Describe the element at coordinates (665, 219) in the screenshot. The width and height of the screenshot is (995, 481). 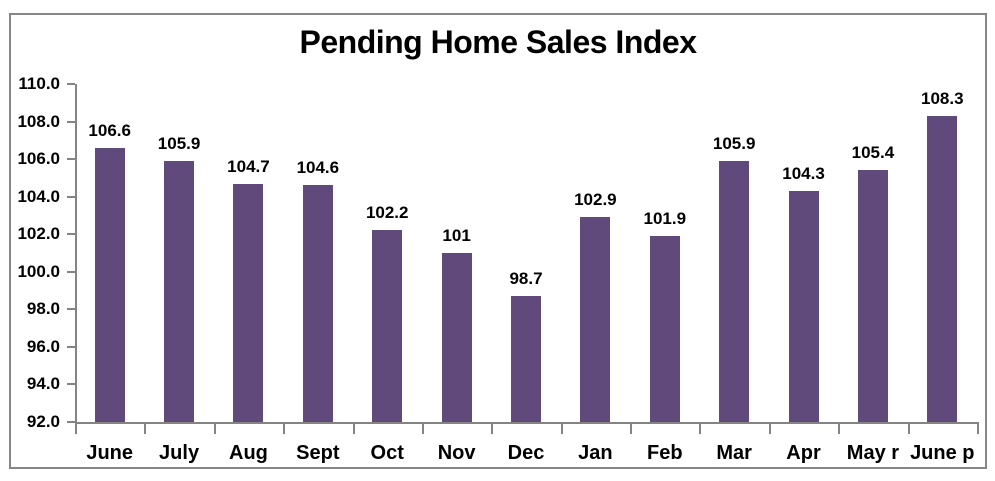
I see `bar-value-label: 101.9` at that location.